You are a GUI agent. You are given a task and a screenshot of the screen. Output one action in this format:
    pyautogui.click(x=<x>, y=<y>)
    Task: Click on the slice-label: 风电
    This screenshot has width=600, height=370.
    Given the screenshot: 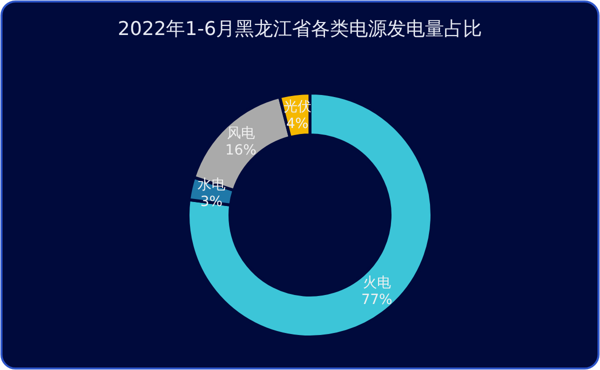 What is the action you would take?
    pyautogui.click(x=240, y=133)
    